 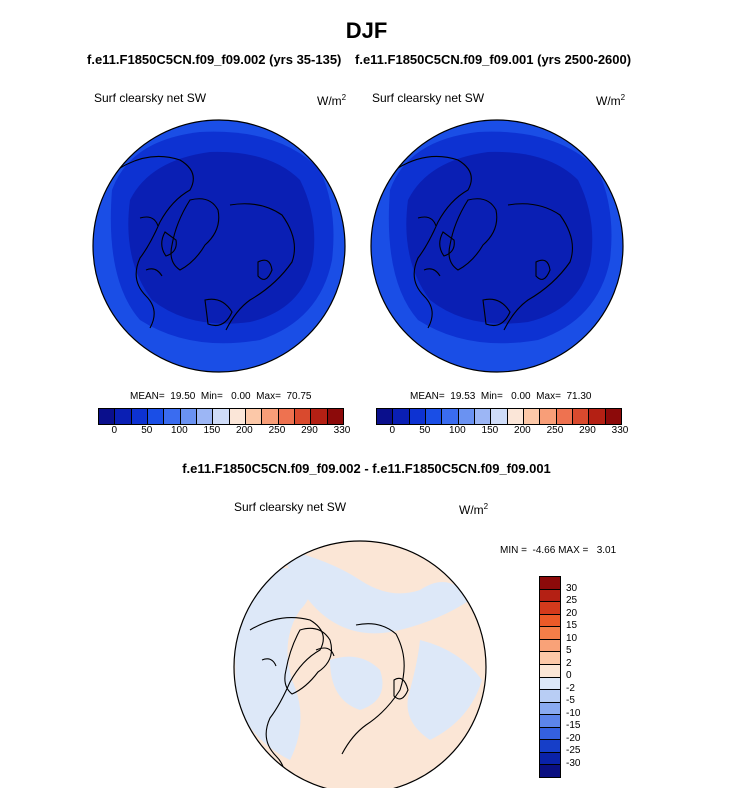 What do you see at coordinates (366, 30) in the screenshot?
I see `figure-title: DJF` at bounding box center [366, 30].